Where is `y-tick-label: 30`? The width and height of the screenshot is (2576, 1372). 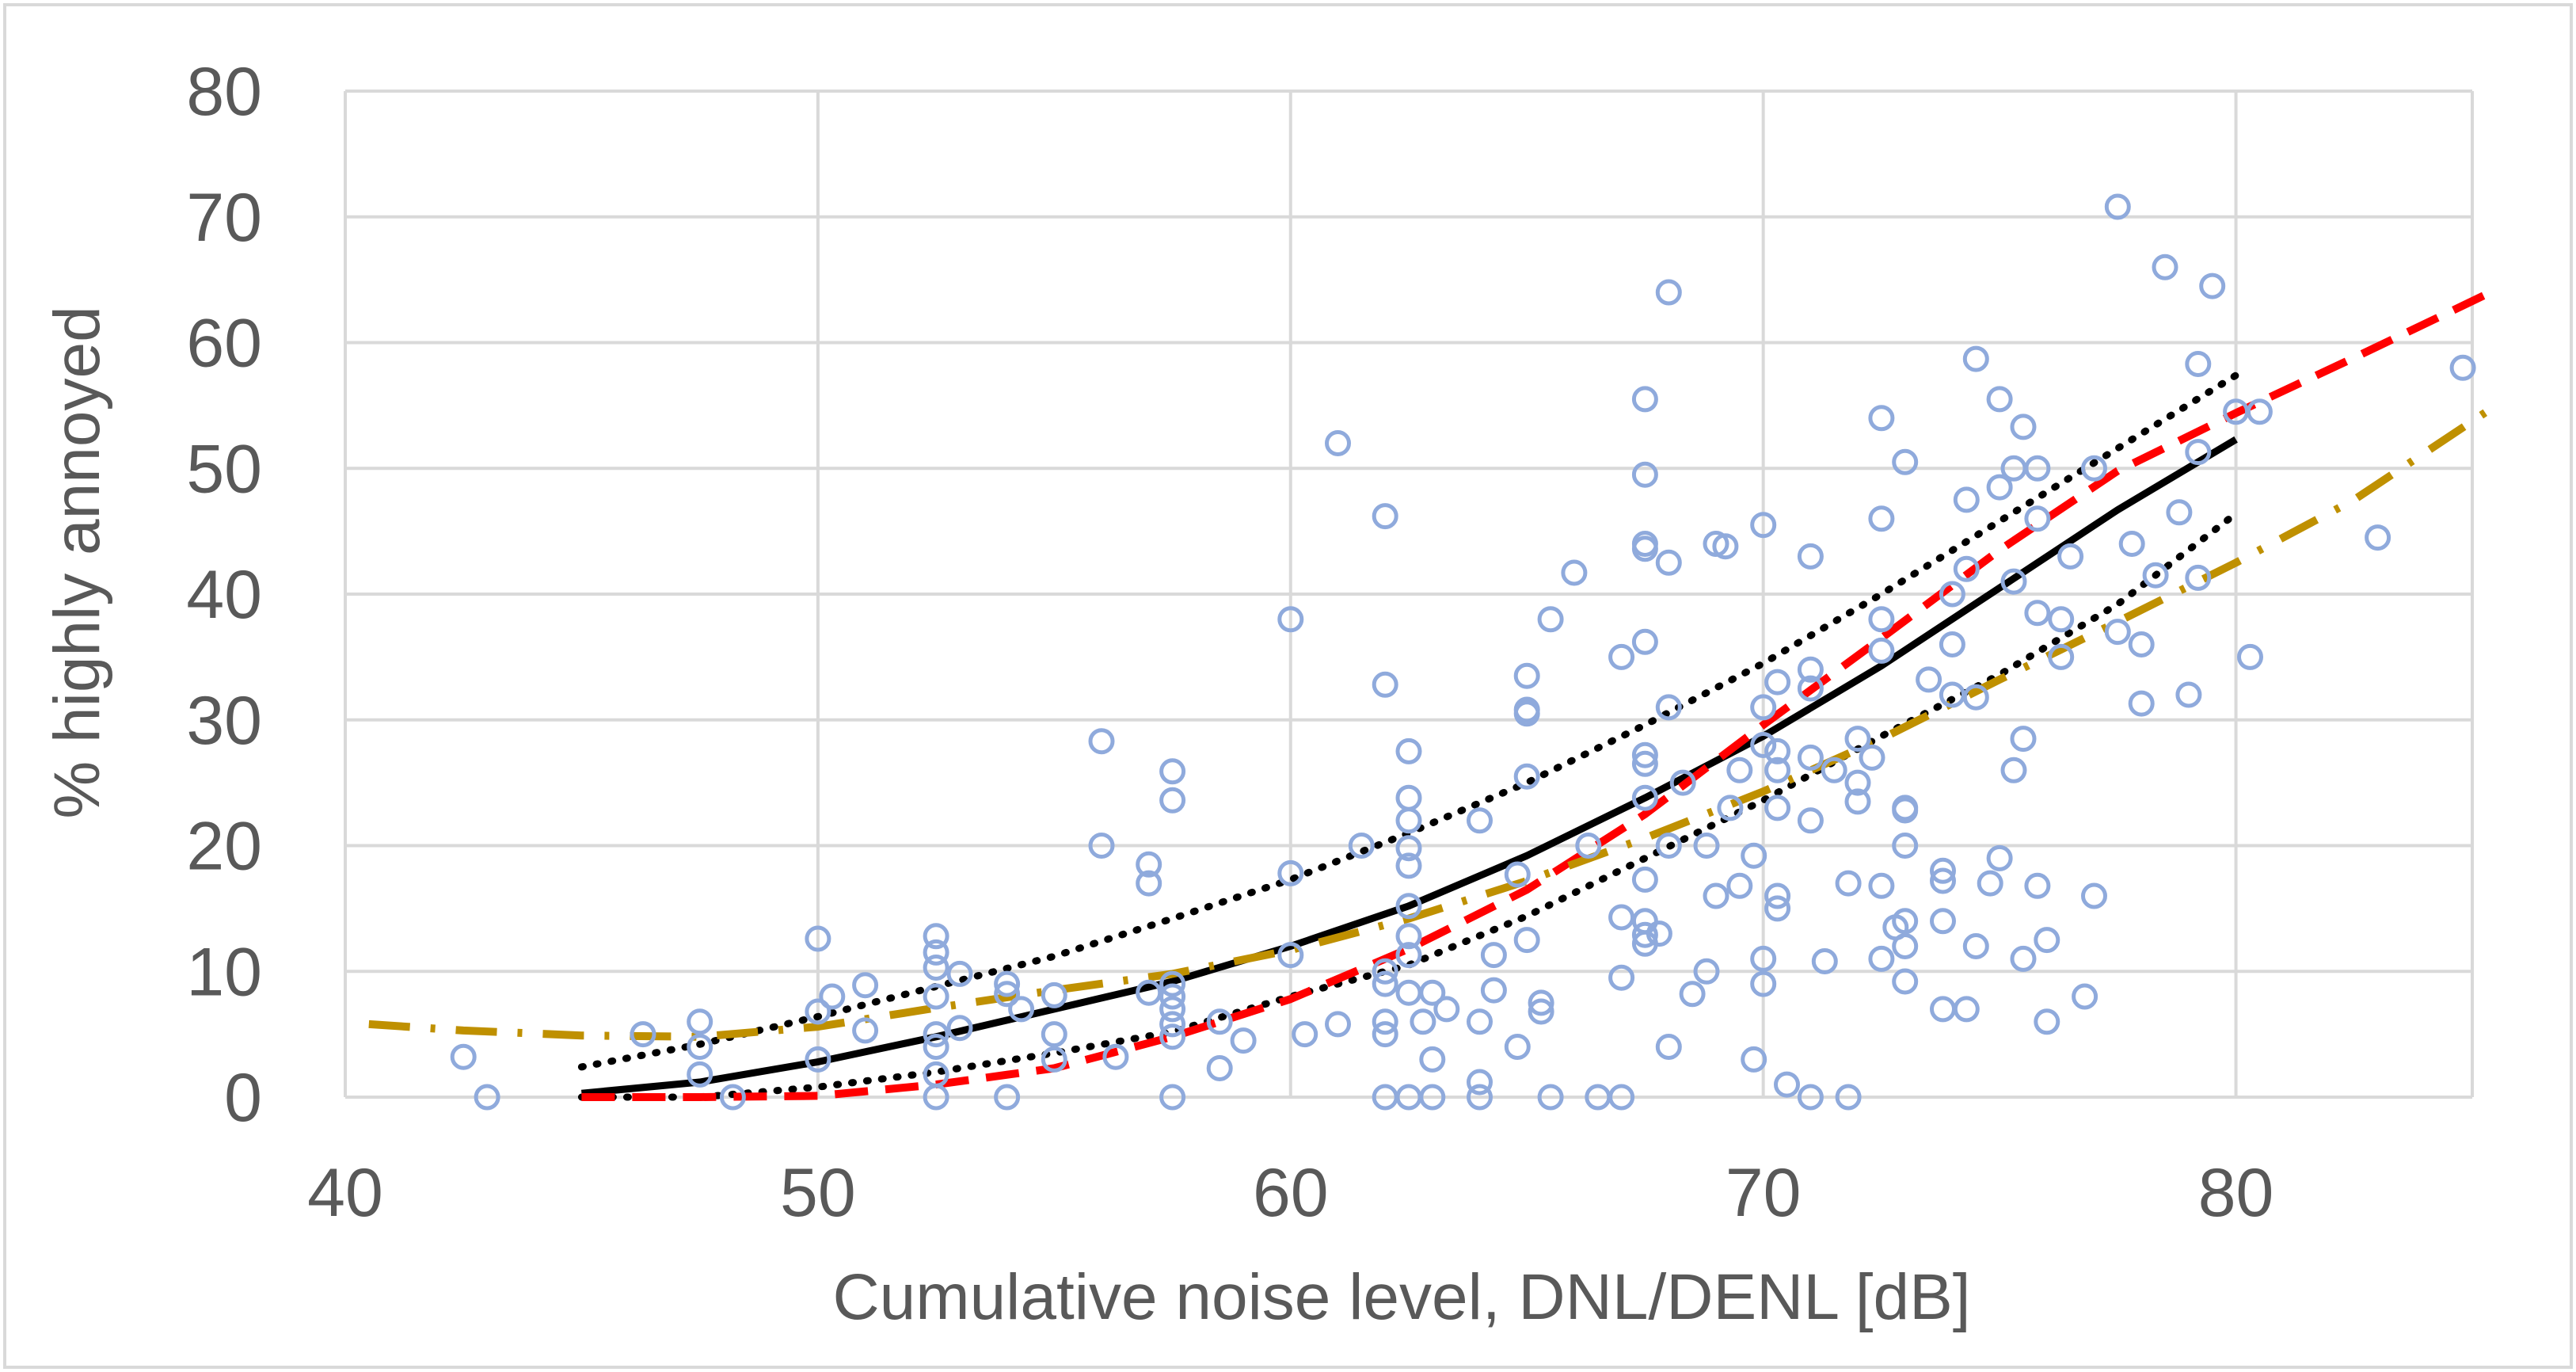
y-tick-label: 30 is located at coordinates (224, 721).